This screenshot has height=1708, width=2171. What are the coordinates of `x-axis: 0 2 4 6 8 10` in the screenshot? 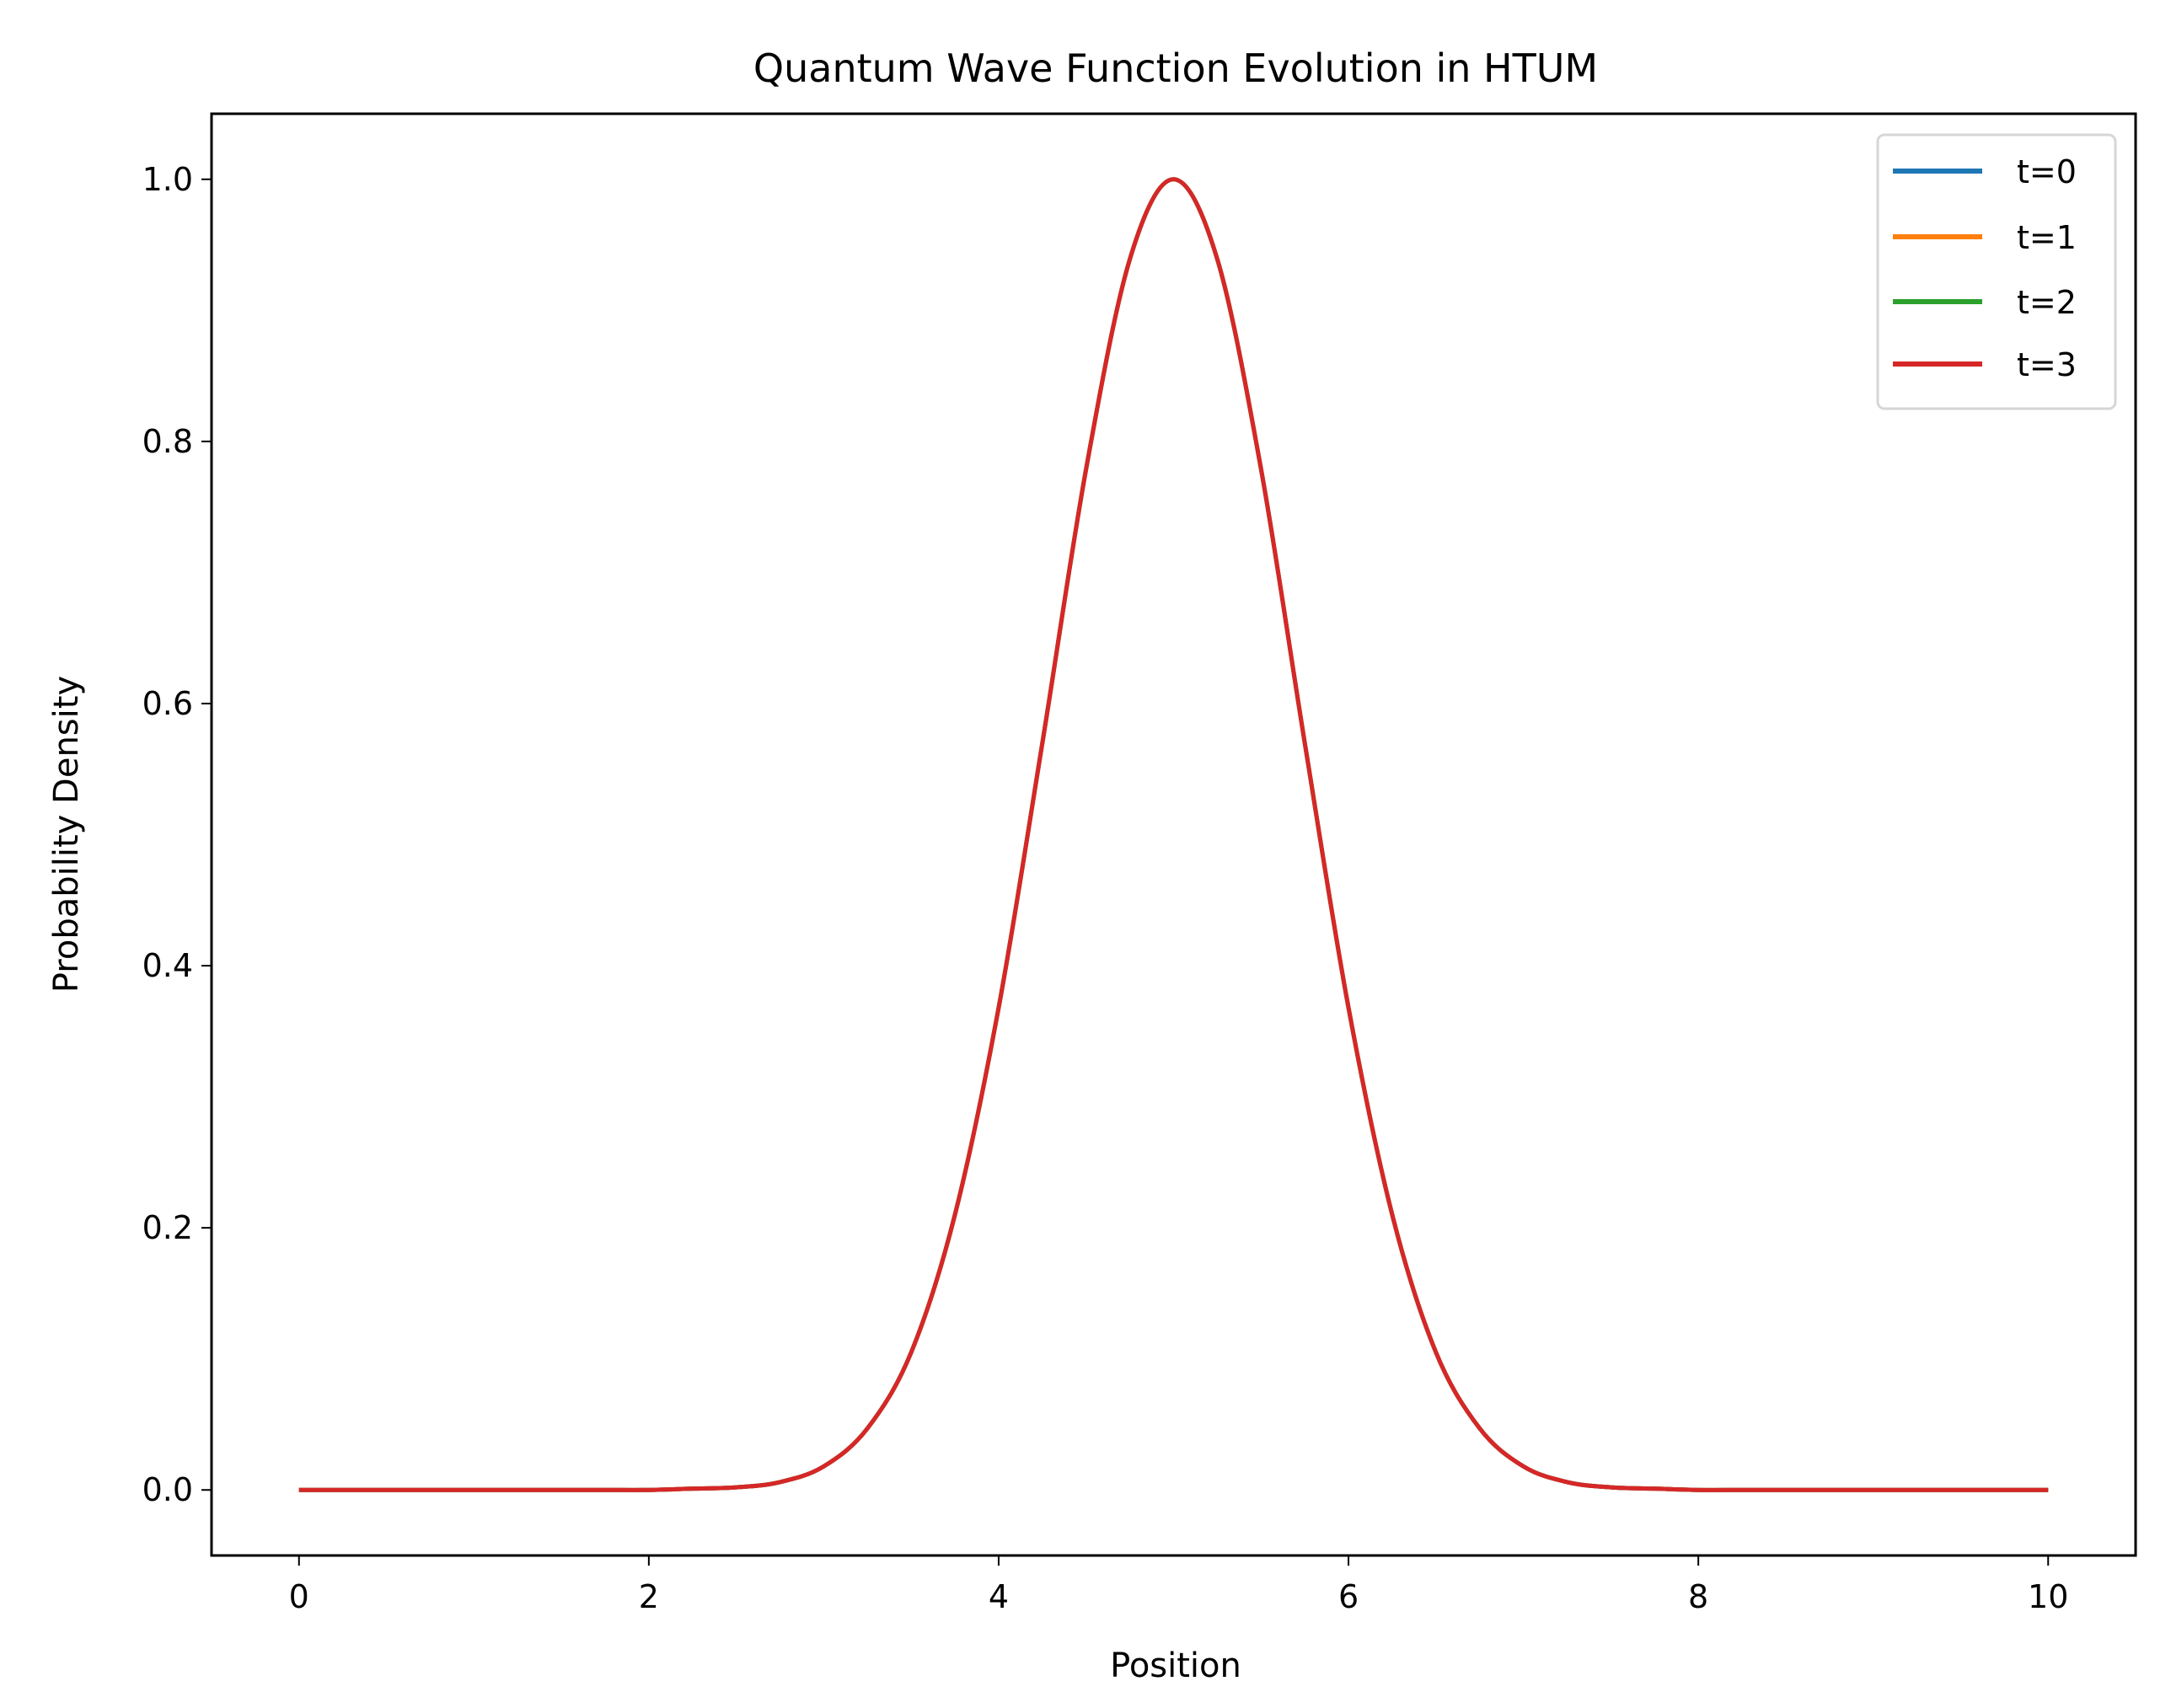 It's located at (1178, 1585).